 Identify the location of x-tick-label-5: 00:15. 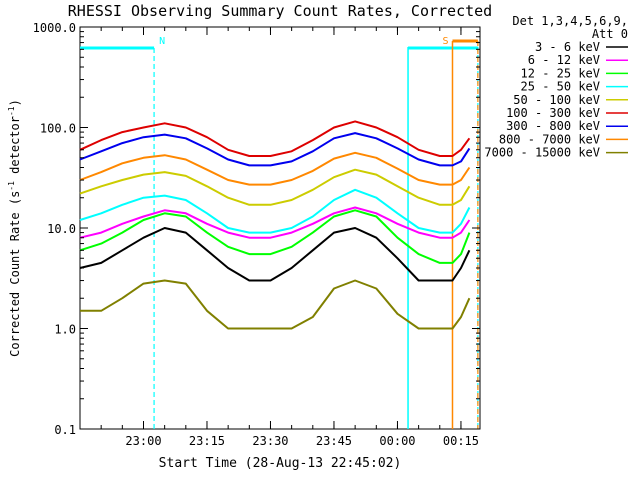
(461, 441).